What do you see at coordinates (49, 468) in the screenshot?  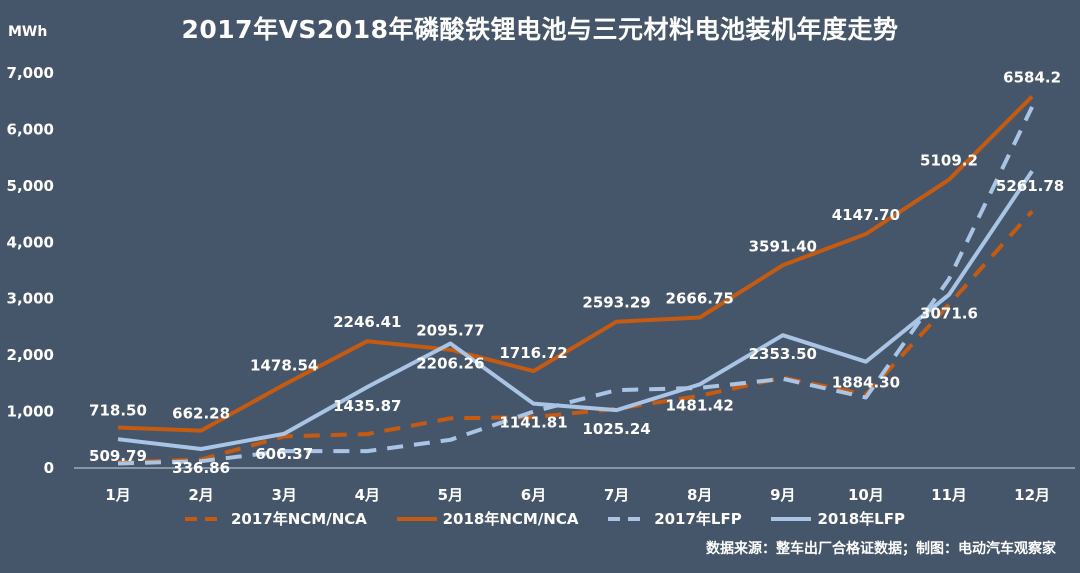 I see `y-tick-label: 0` at bounding box center [49, 468].